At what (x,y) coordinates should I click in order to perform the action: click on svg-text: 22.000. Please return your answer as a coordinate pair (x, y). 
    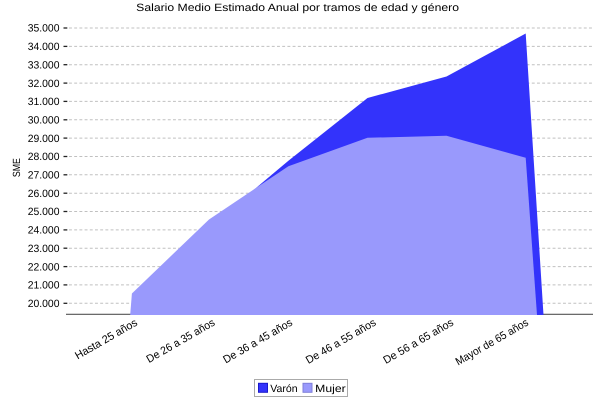
    Looking at the image, I should click on (44, 267).